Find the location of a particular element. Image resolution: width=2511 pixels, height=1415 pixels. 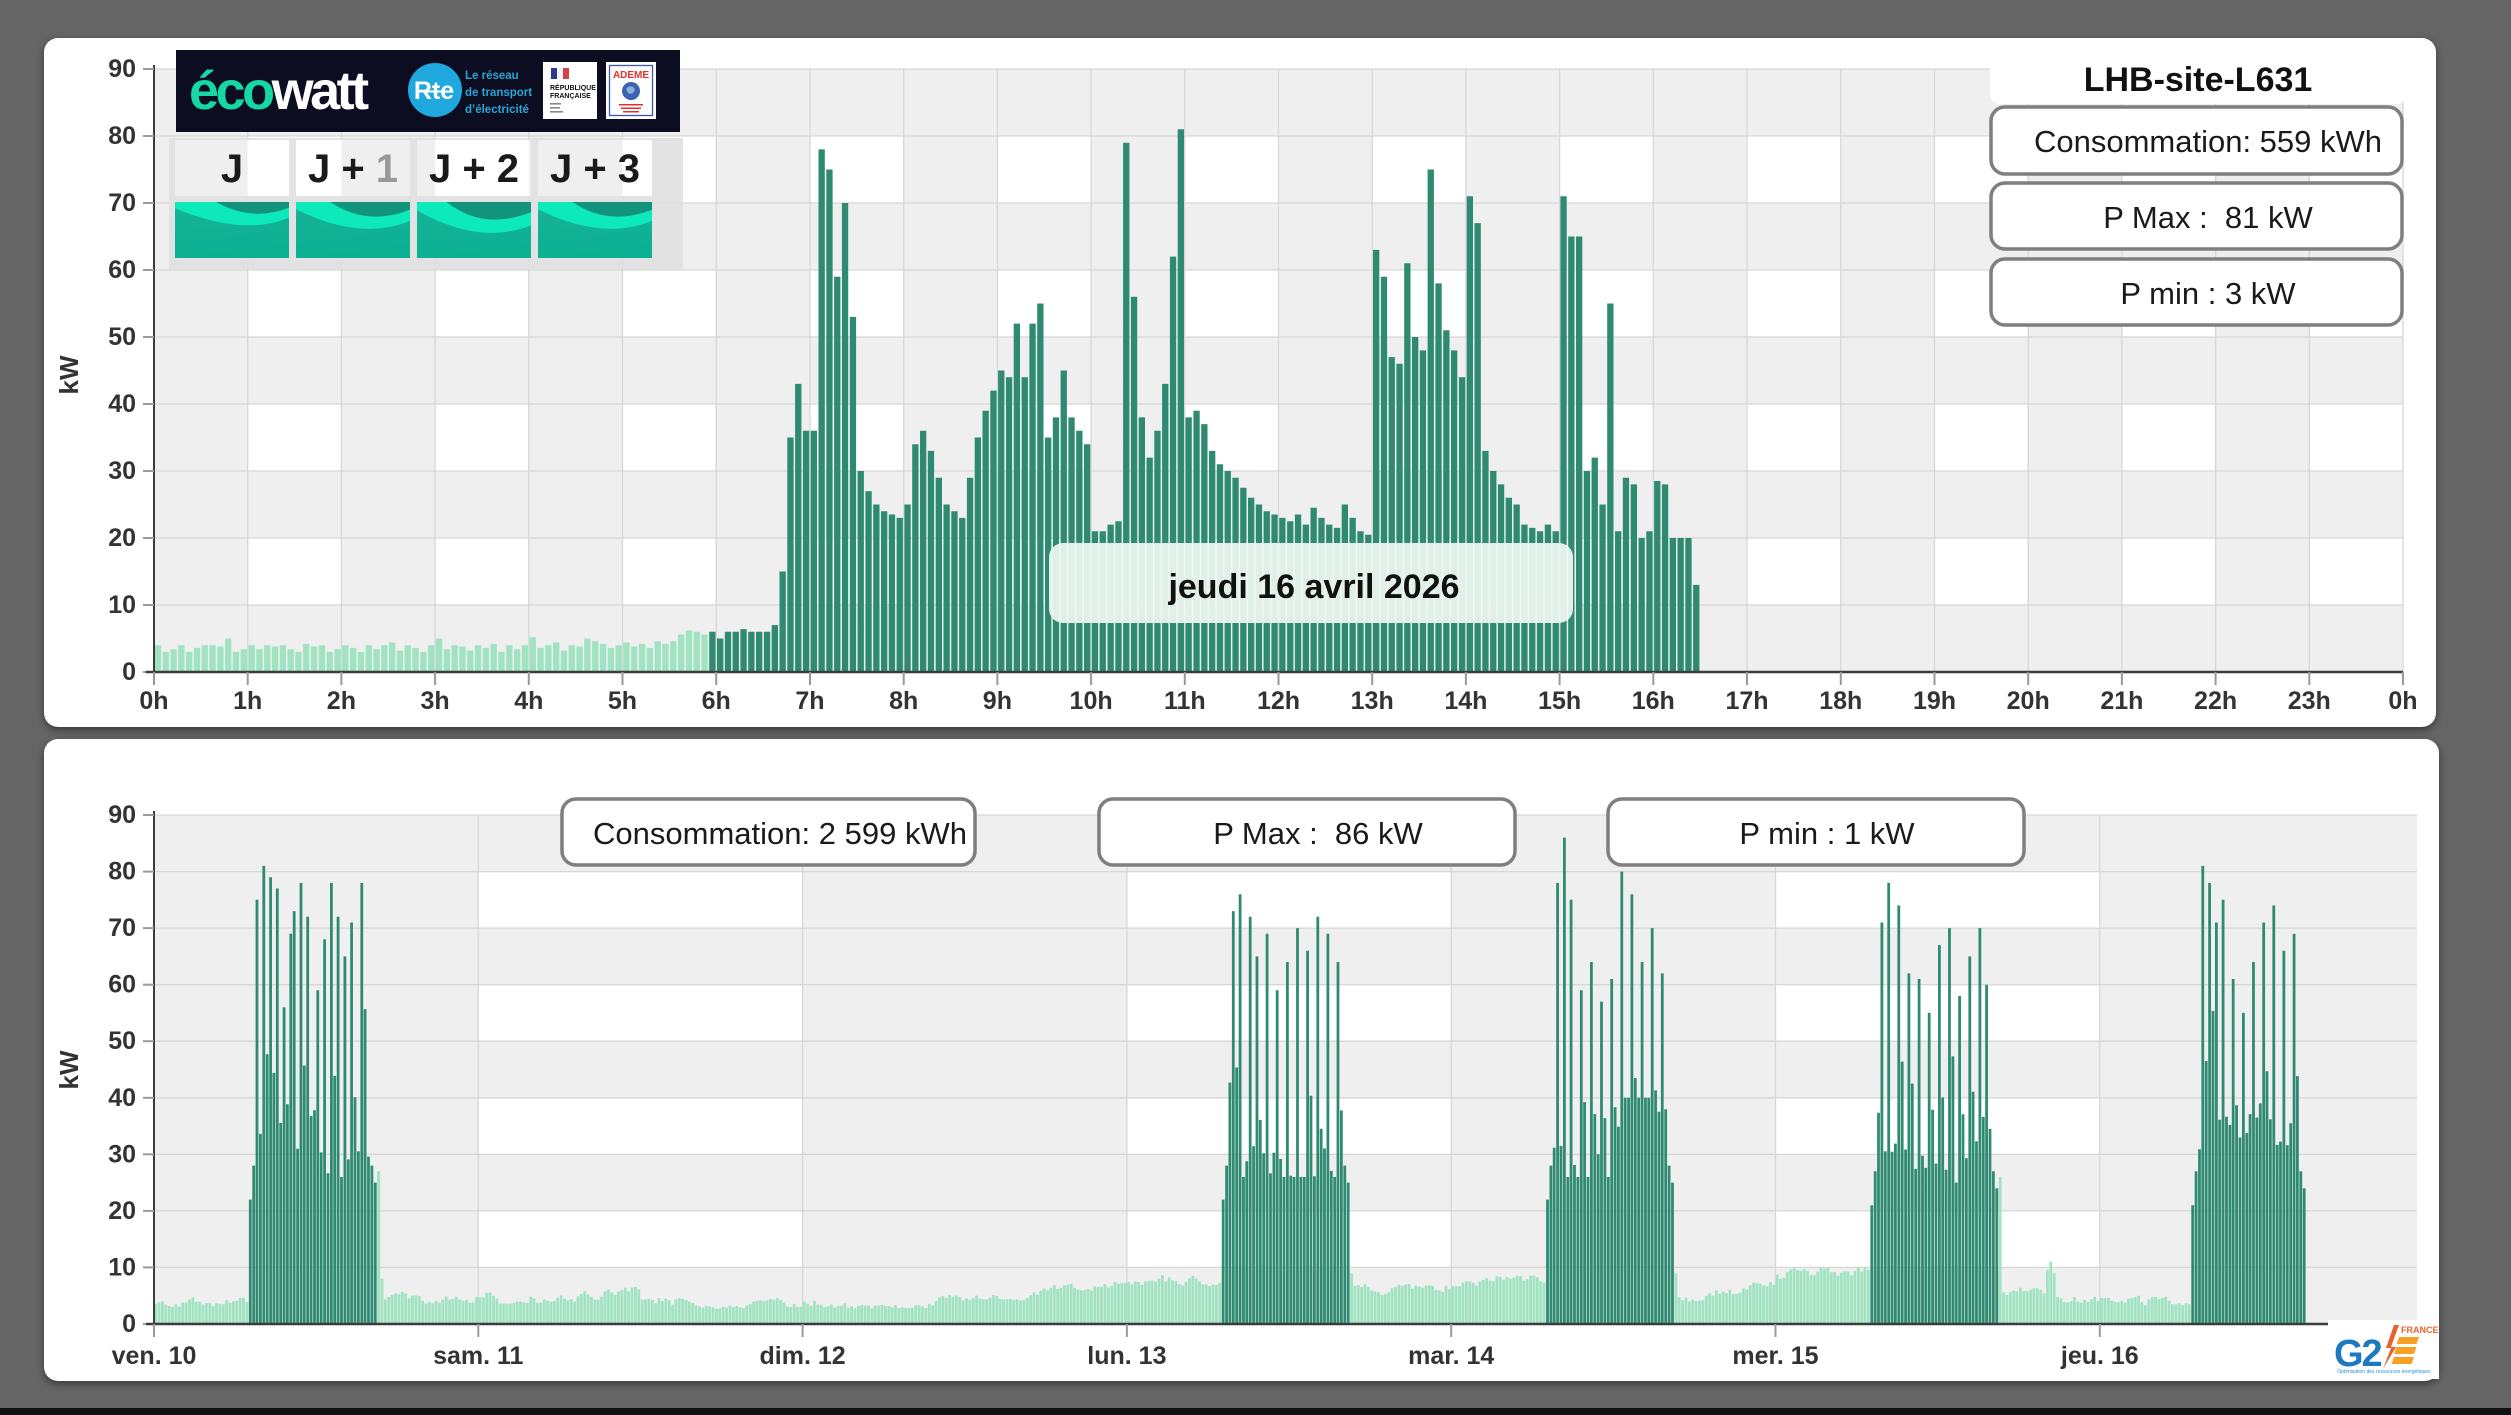

svg-text: 7h is located at coordinates (809, 701).